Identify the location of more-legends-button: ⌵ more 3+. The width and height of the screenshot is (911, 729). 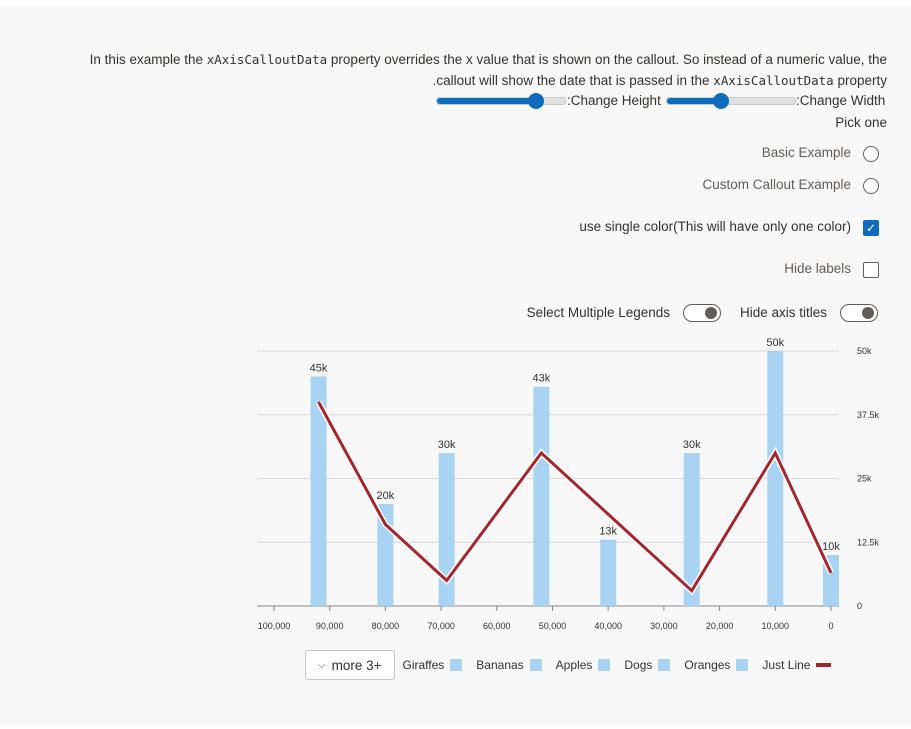
(350, 665).